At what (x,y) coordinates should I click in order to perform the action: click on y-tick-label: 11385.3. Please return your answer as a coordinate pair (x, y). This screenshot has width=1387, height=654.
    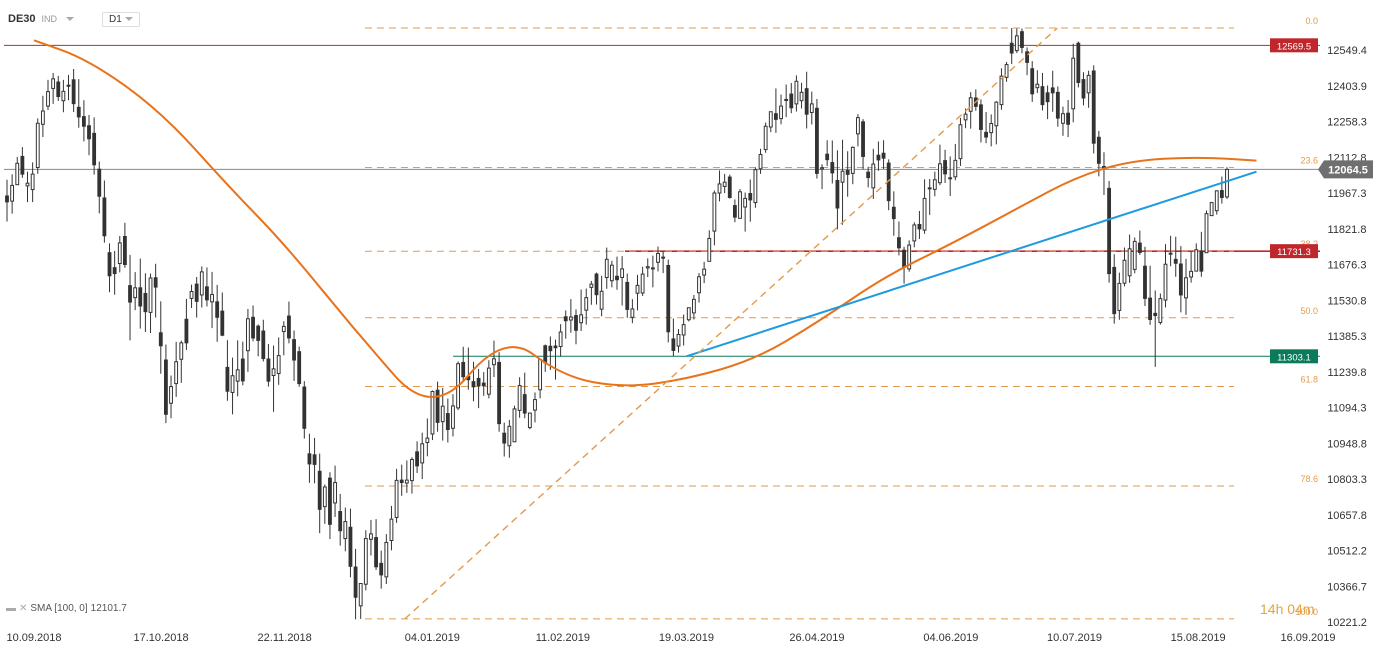
    Looking at the image, I should click on (1347, 337).